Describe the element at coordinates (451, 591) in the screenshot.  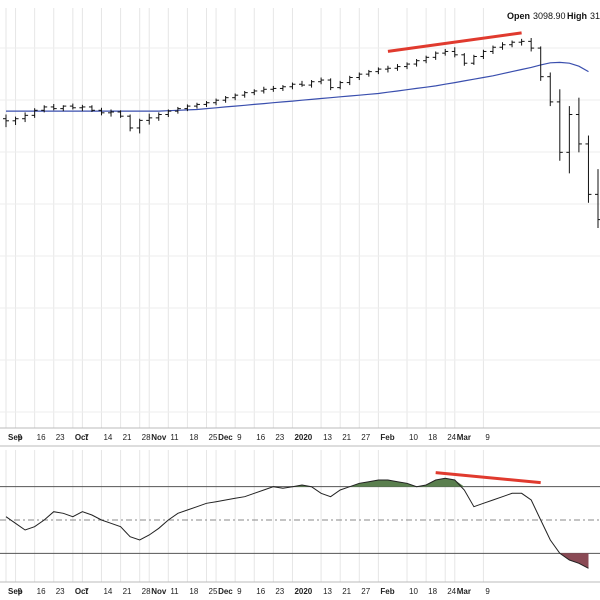
I see `oscillator-tick-label: 24` at that location.